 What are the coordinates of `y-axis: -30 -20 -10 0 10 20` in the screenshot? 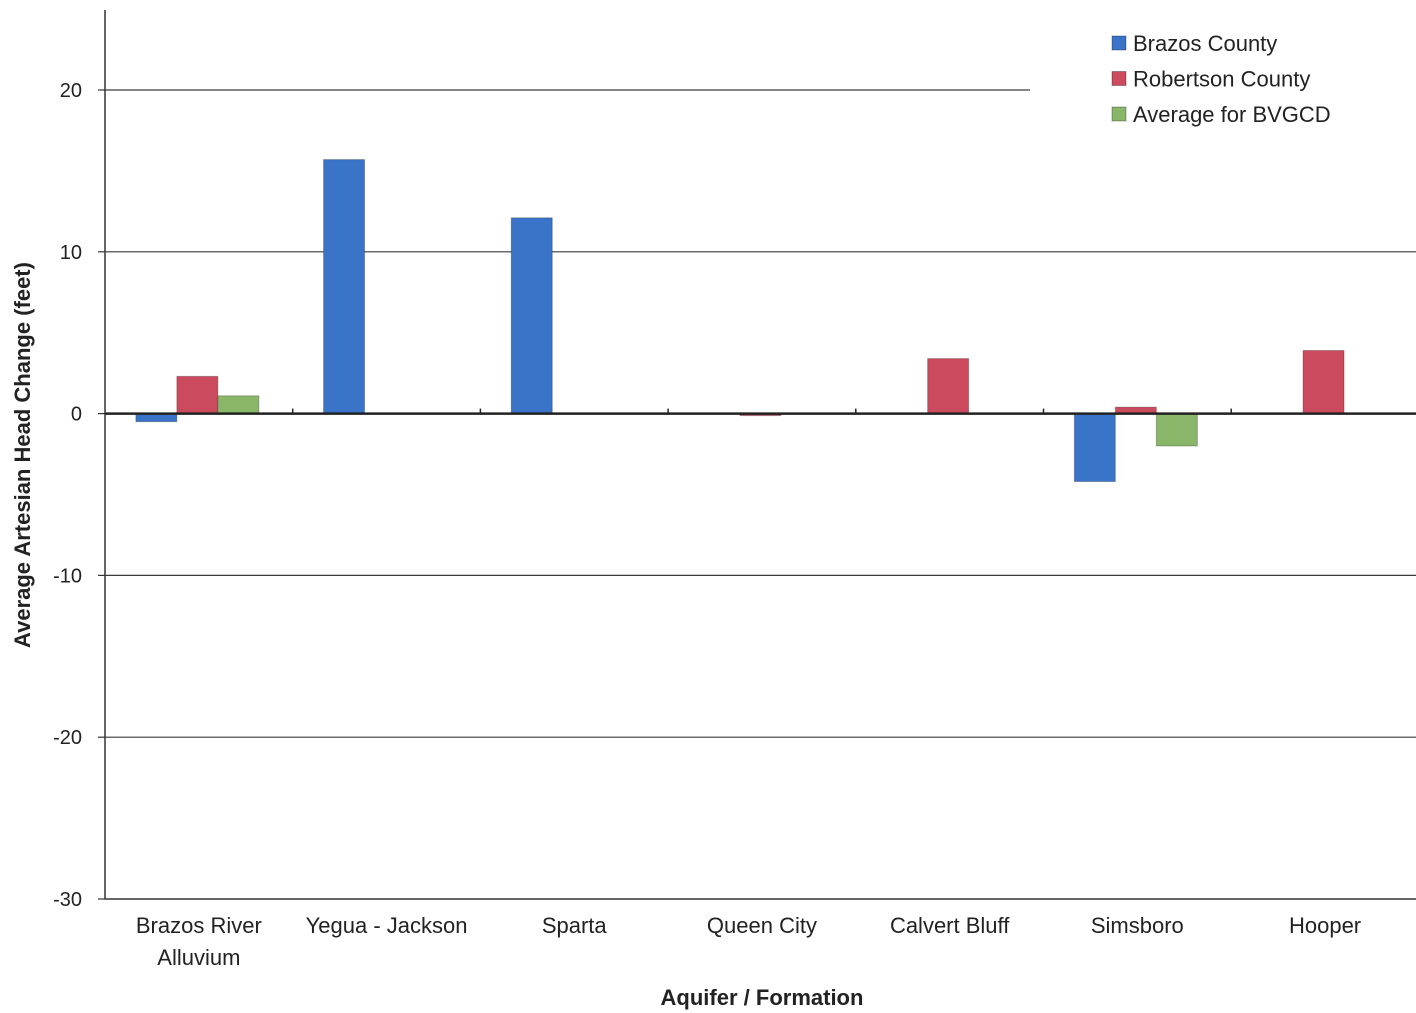 It's located at (79, 460).